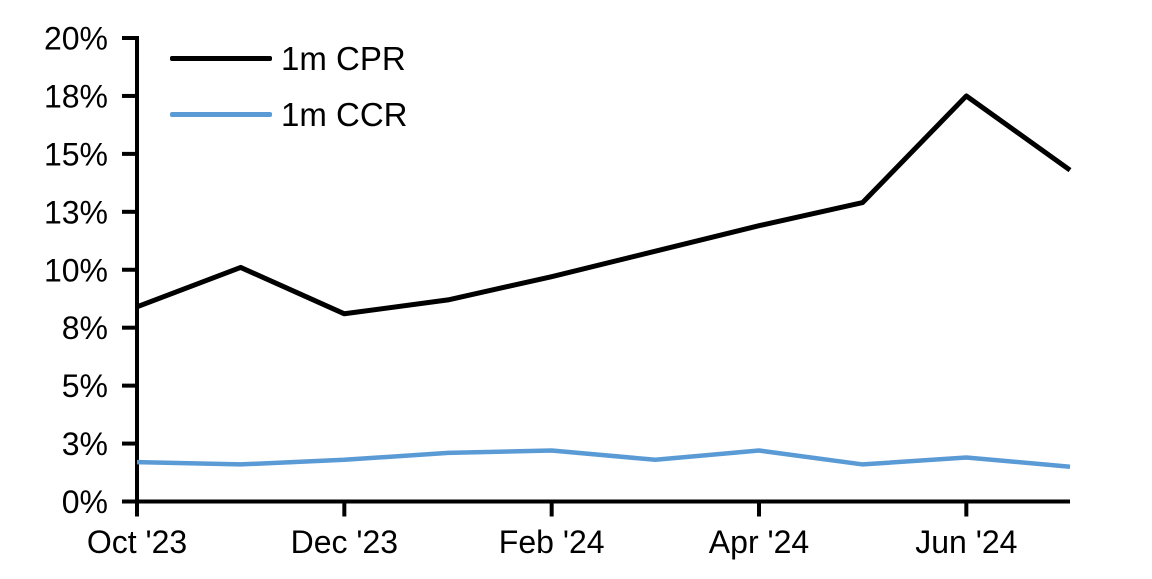  What do you see at coordinates (76, 212) in the screenshot?
I see `y-axis-tick-label: 13%` at bounding box center [76, 212].